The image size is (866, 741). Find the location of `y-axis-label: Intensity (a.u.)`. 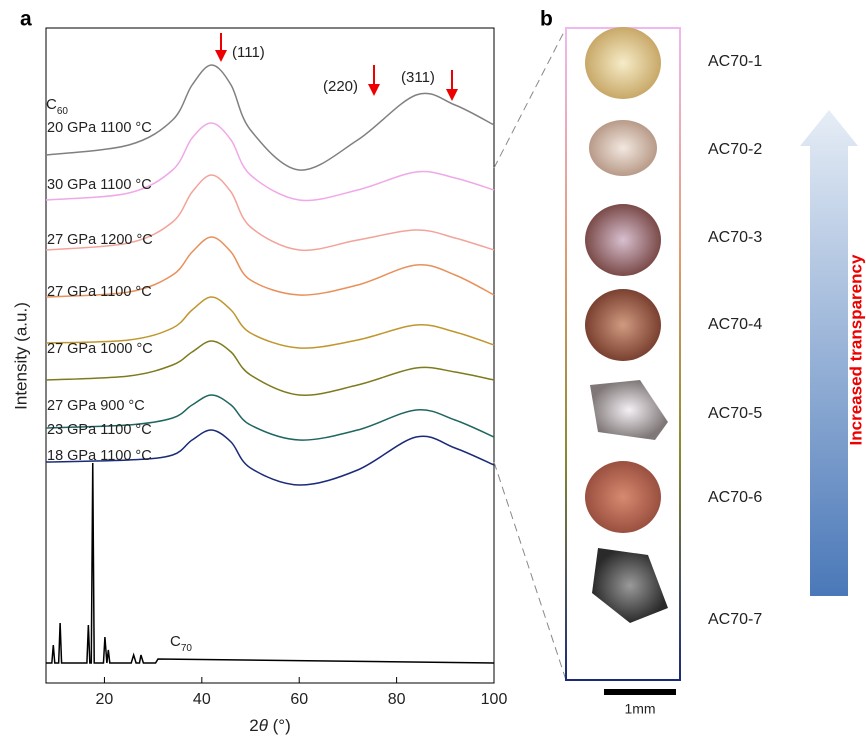

y-axis-label: Intensity (a.u.) is located at coordinates (20, 356).